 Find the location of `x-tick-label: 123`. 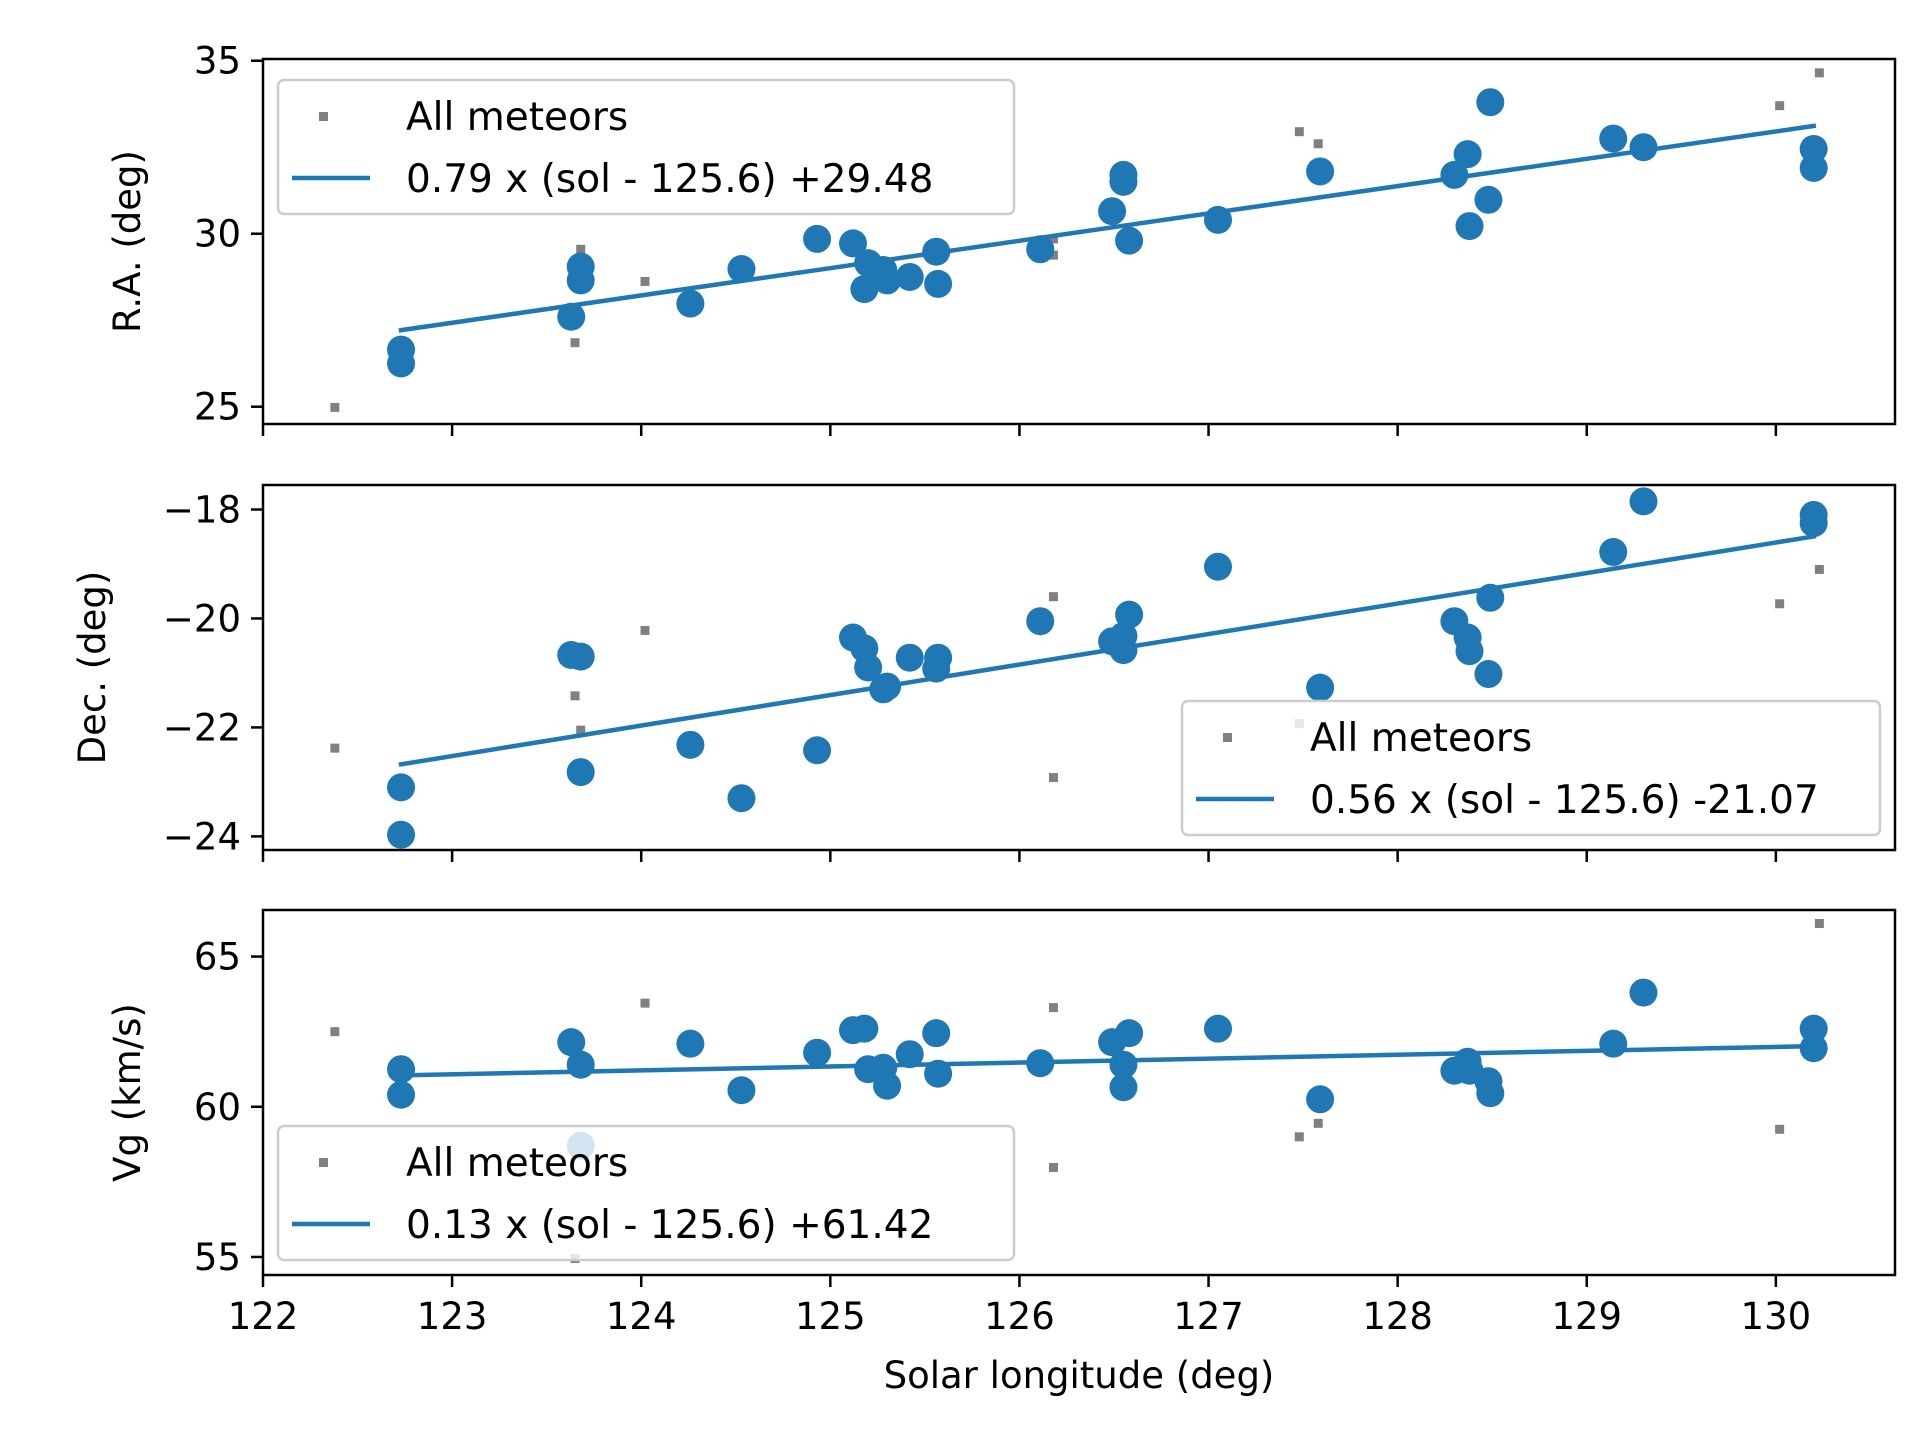

x-tick-label: 123 is located at coordinates (452, 1316).